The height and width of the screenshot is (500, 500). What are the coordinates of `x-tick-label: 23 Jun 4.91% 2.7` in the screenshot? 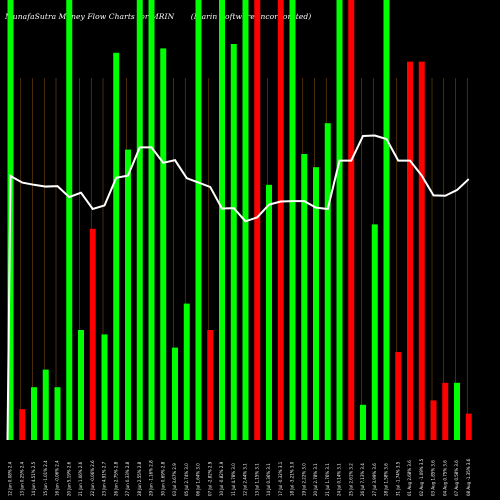 It's located at (104, 478).